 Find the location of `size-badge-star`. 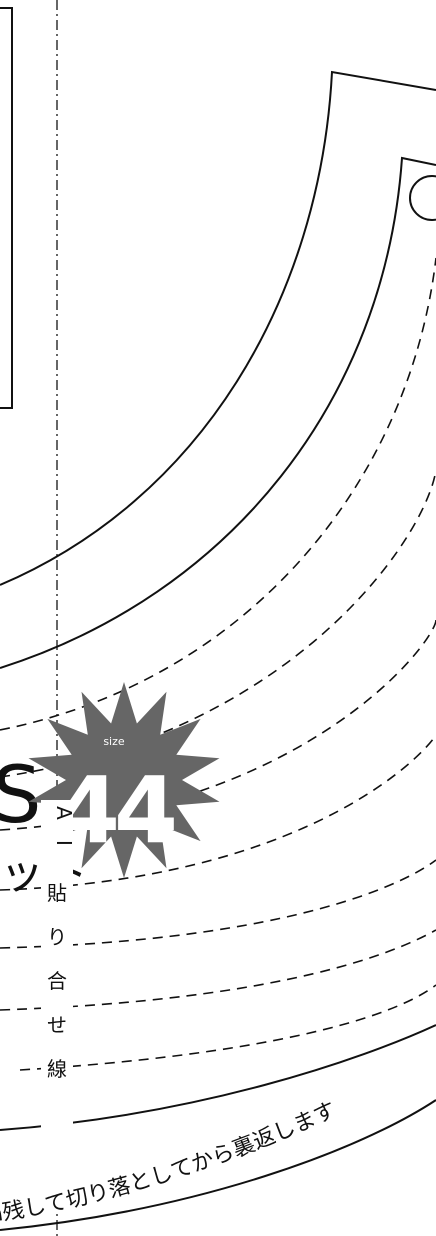

size-badge-star is located at coordinates (124, 780).